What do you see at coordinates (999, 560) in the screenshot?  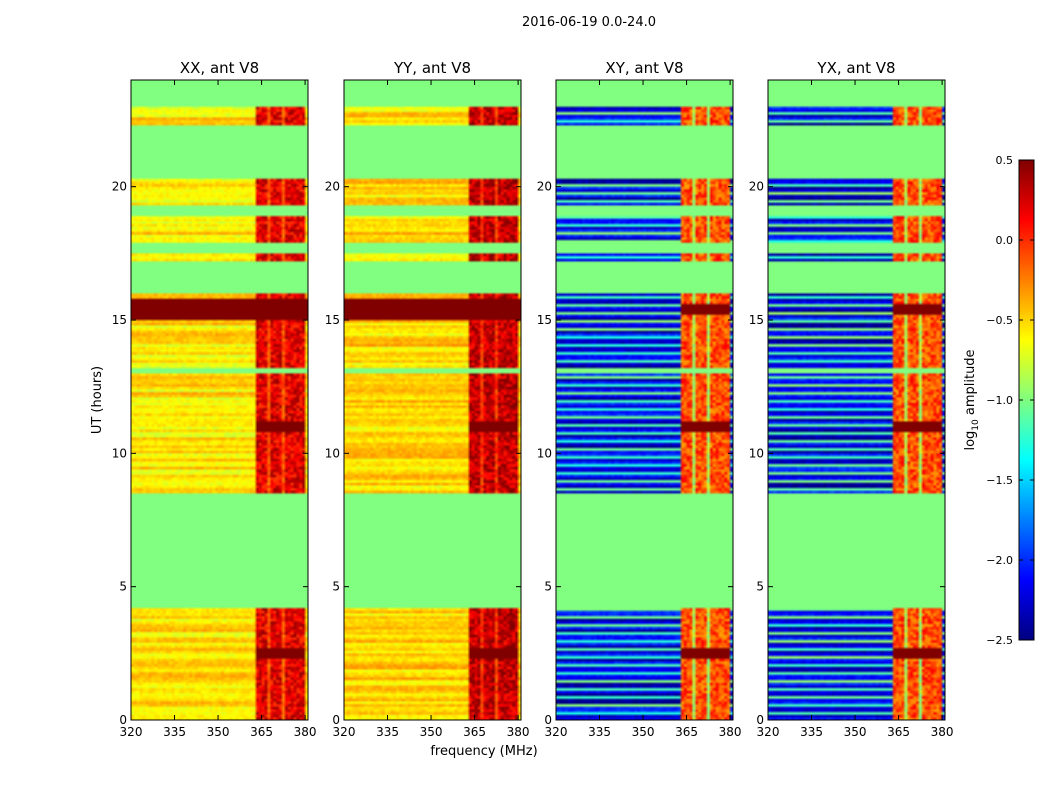 I see `colorbar-tick-label: −2.0` at bounding box center [999, 560].